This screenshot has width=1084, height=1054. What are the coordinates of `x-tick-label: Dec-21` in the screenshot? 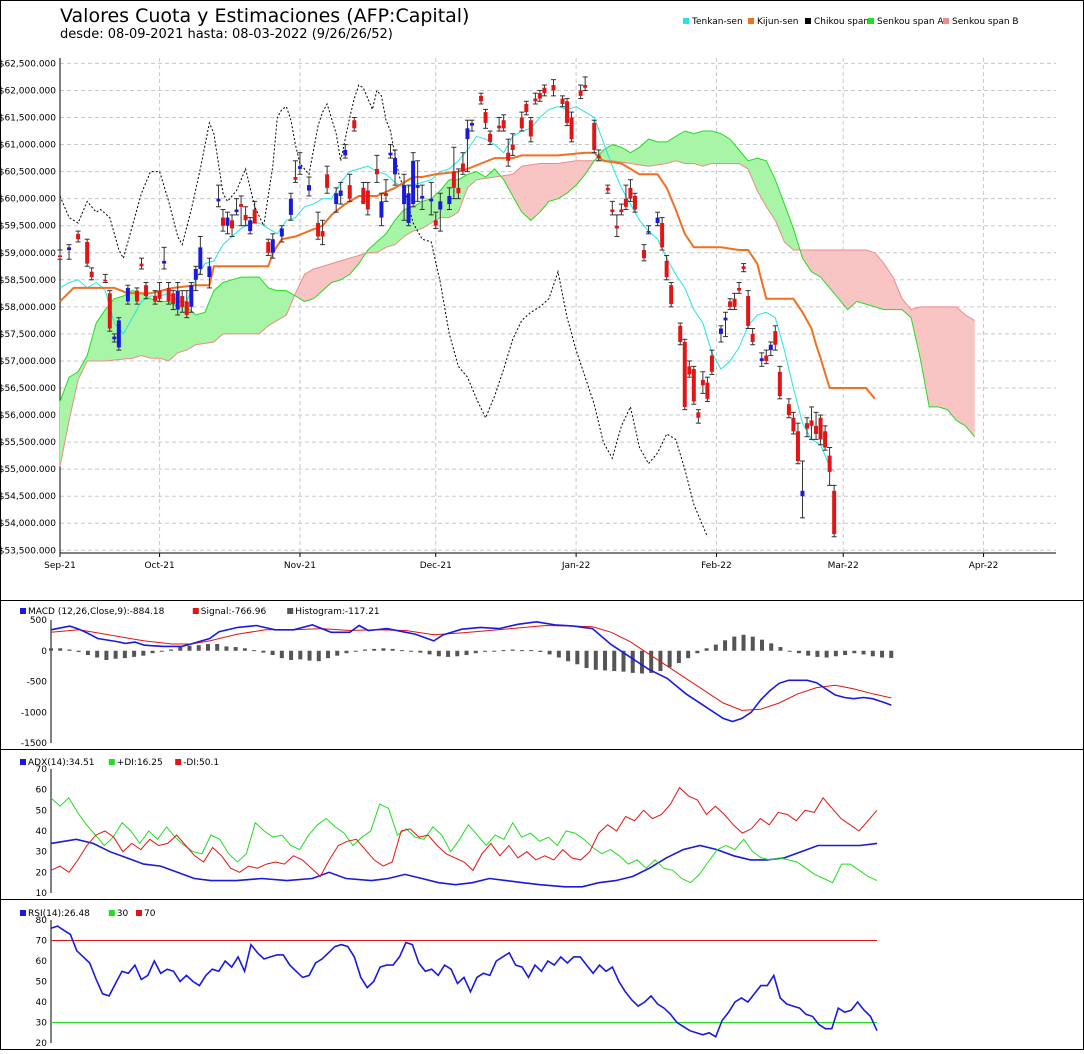 It's located at (436, 566).